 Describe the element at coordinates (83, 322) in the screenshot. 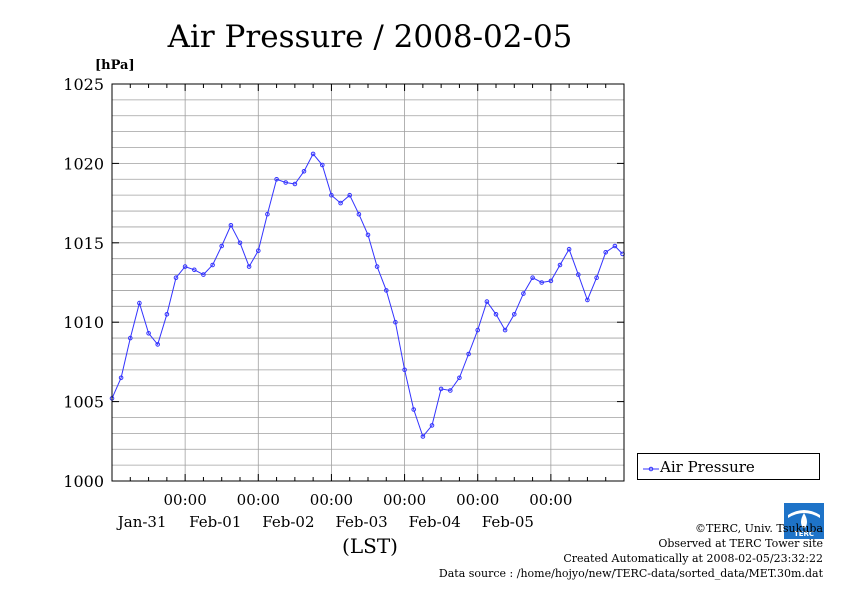

I see `y-tick-label: 1010` at that location.